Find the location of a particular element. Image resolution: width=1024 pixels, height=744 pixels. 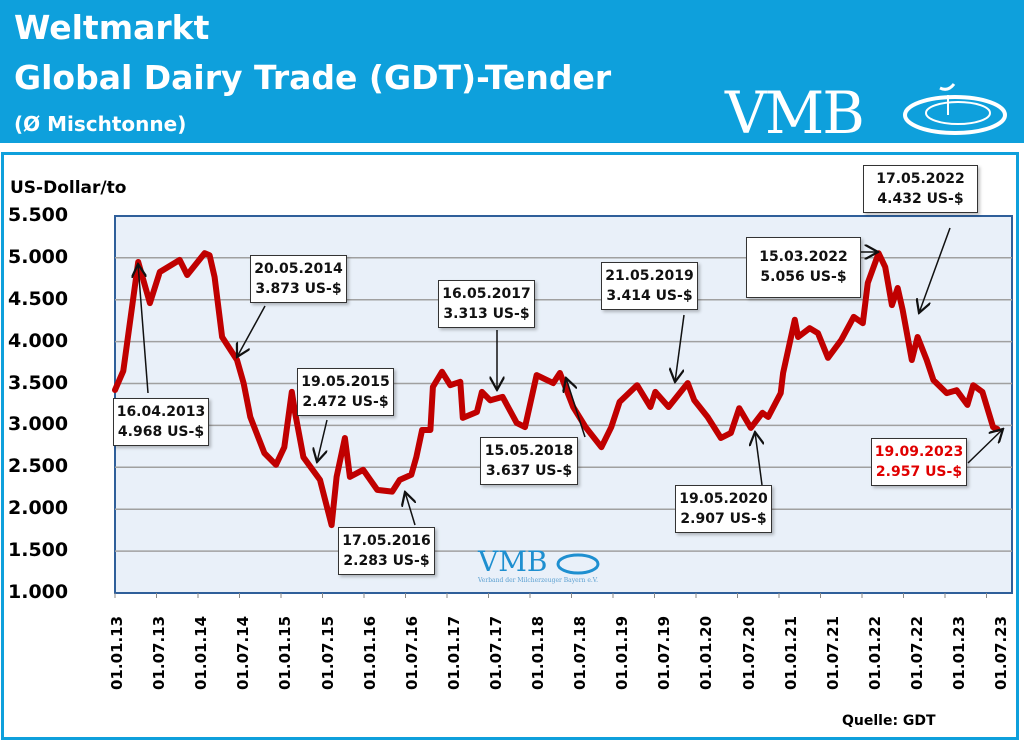

annotation-date: 19.05.2015 is located at coordinates (345, 382).